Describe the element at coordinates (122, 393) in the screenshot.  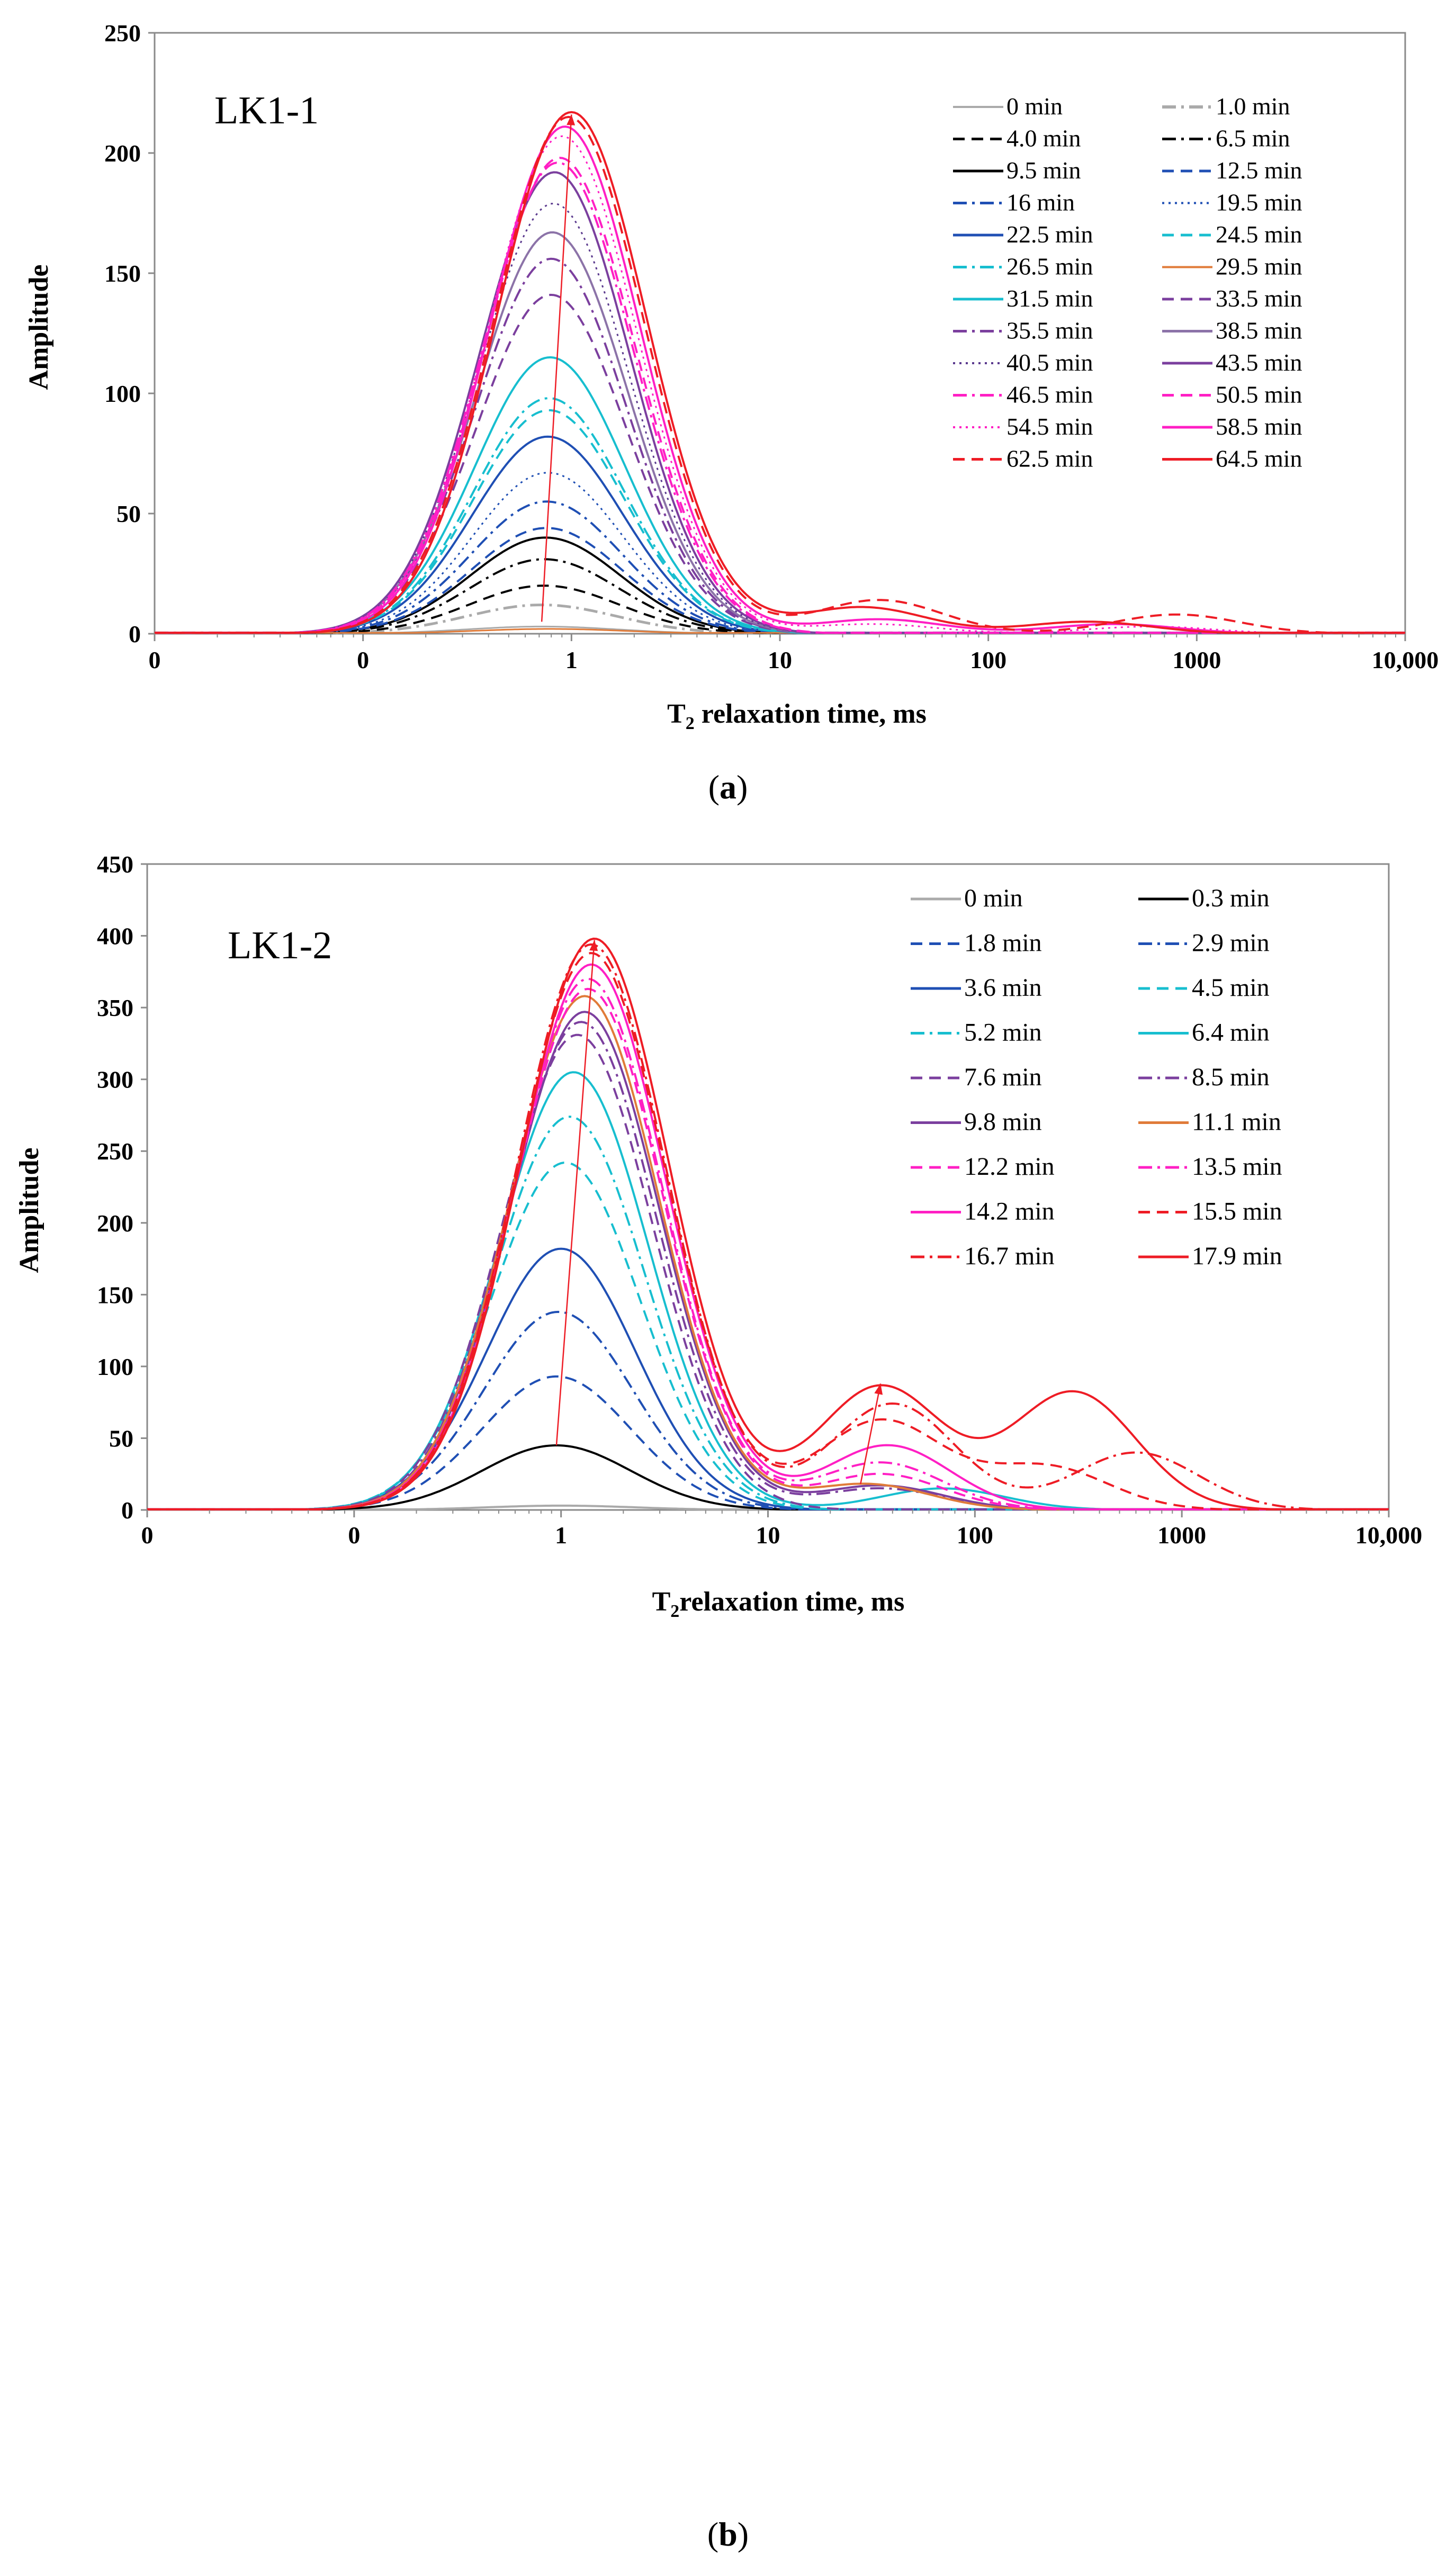
I see `y-tick-label: 100` at that location.